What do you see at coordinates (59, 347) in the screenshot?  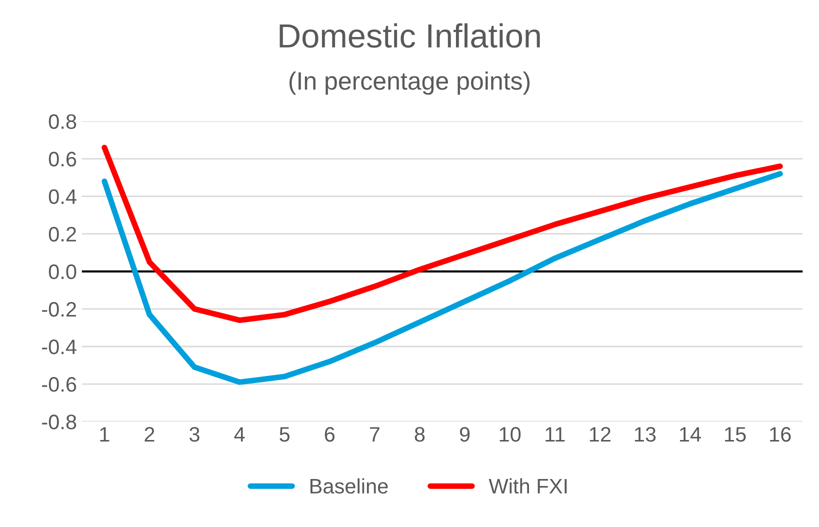 I see `y-tick-label: -0.4` at bounding box center [59, 347].